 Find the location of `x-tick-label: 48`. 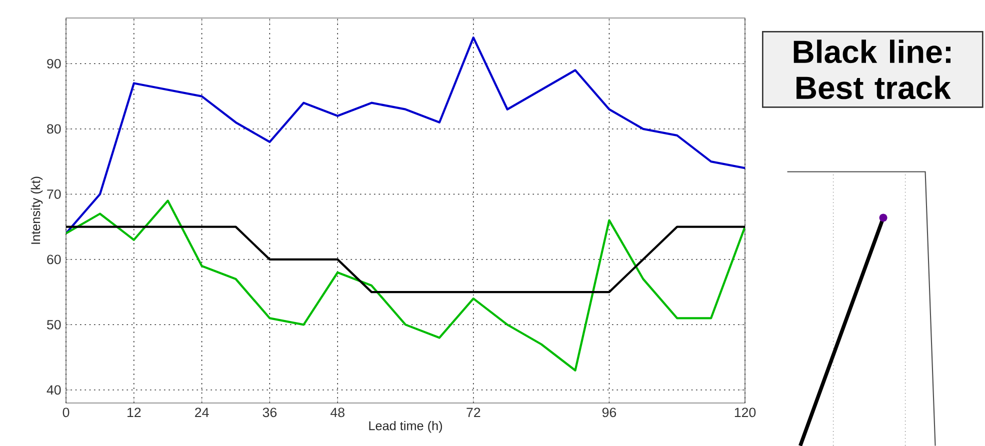

x-tick-label: 48 is located at coordinates (337, 413).